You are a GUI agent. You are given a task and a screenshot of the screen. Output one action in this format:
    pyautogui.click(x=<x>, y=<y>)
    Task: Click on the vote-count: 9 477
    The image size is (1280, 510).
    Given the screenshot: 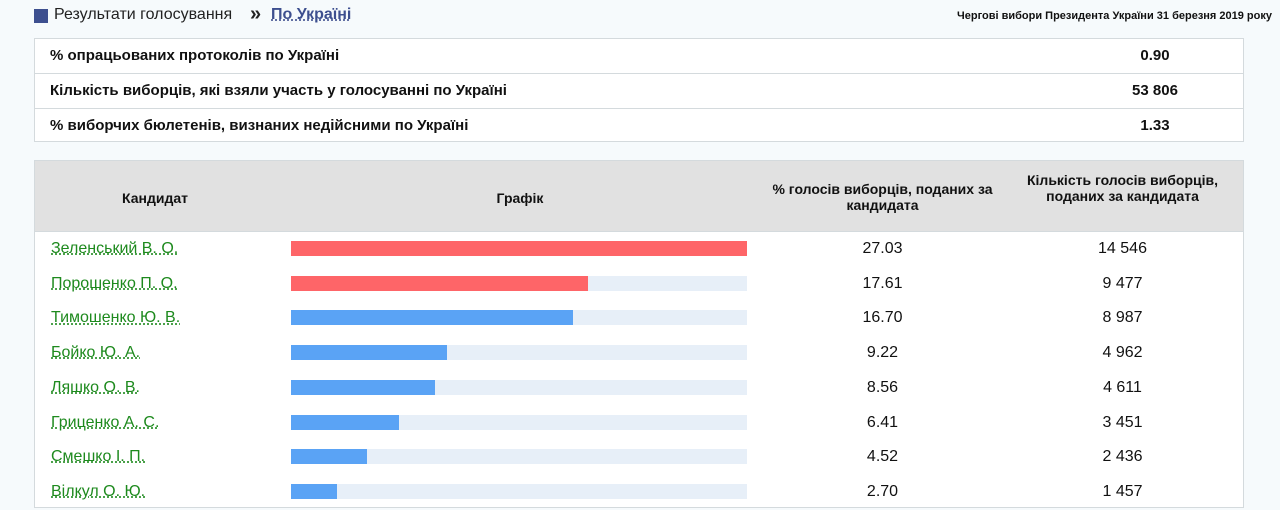 What is the action you would take?
    pyautogui.click(x=1122, y=283)
    